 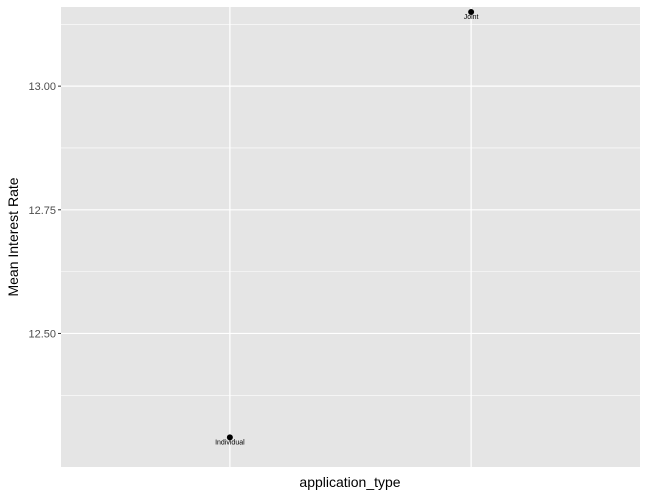 What do you see at coordinates (230, 442) in the screenshot?
I see `point-label: Individual` at bounding box center [230, 442].